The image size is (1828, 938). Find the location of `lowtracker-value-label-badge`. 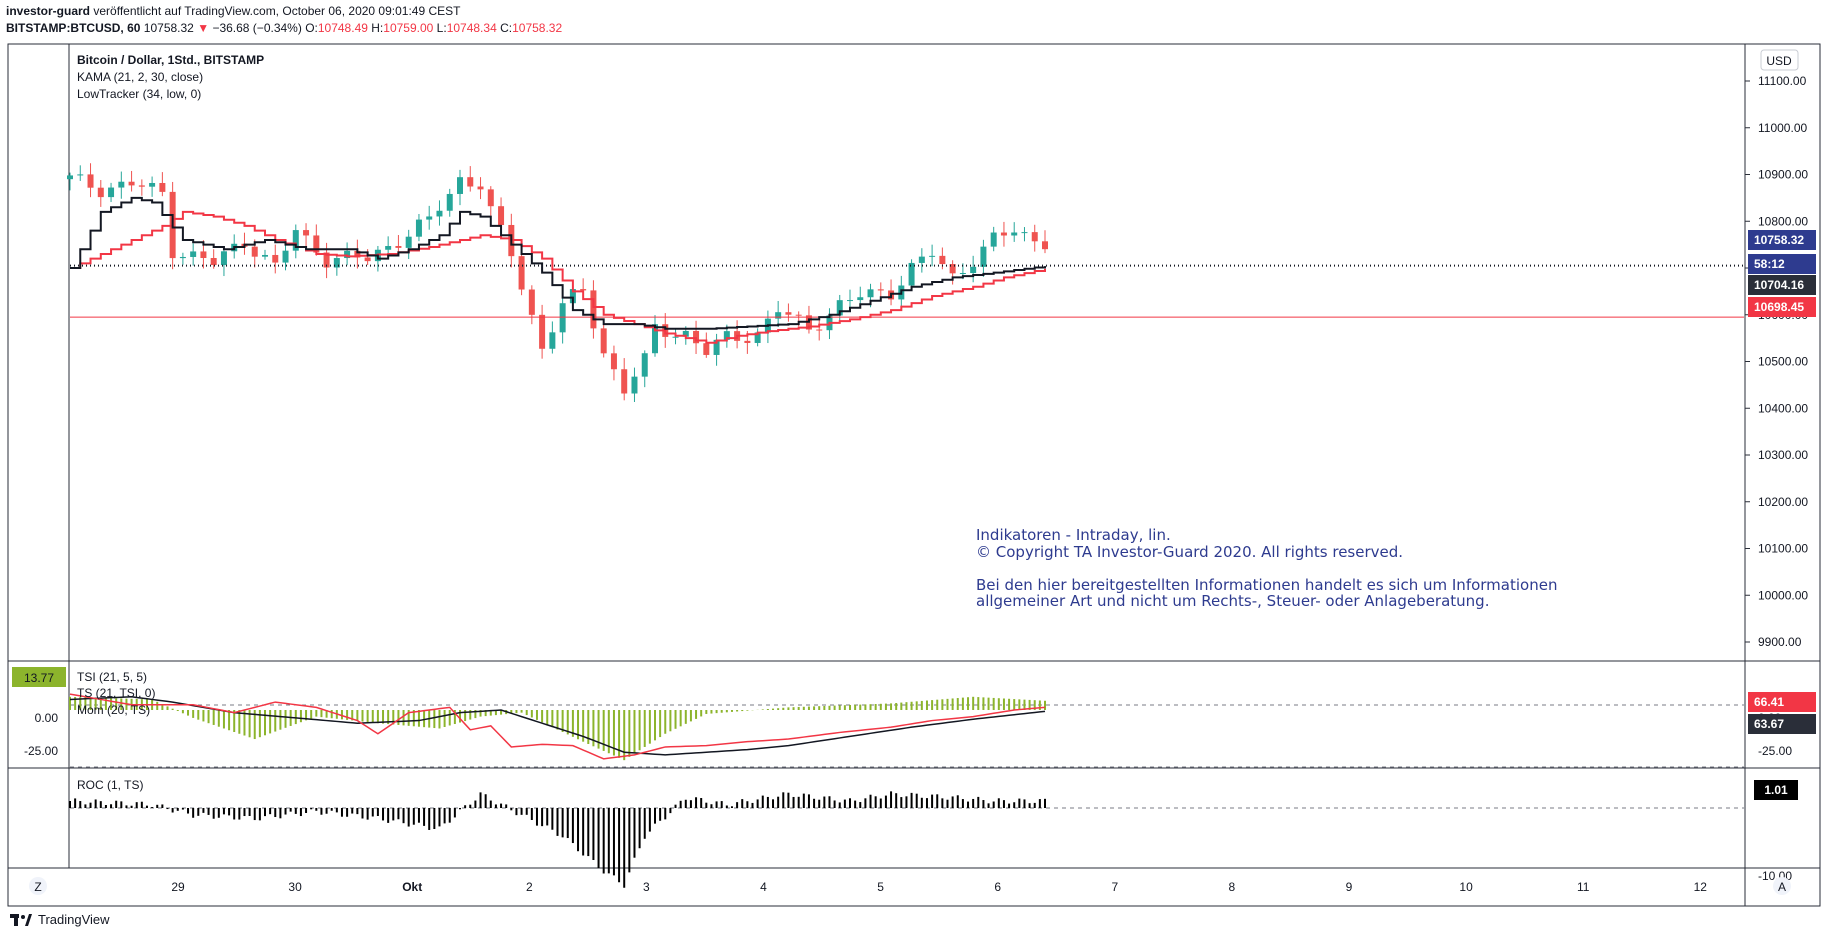

lowtracker-value-label-badge is located at coordinates (1782, 307).